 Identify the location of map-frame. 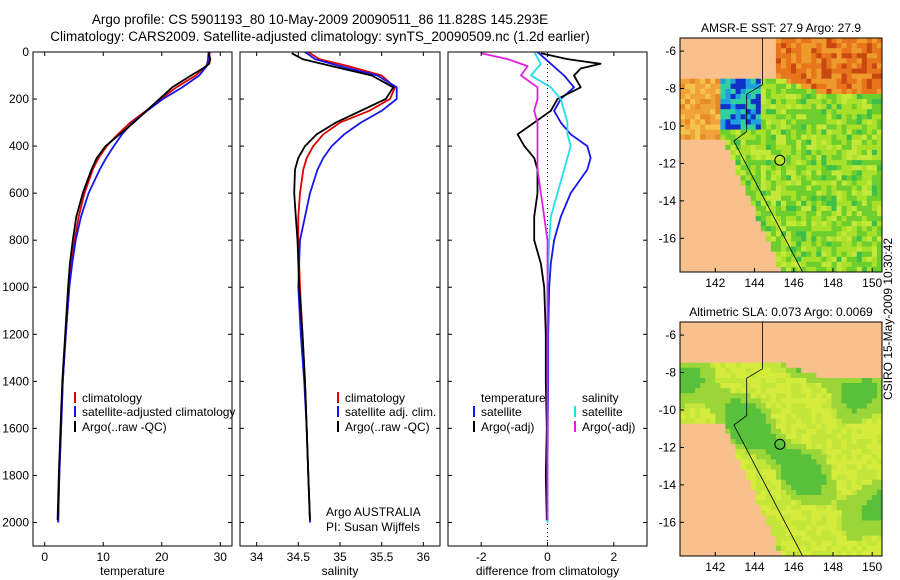
(781, 155).